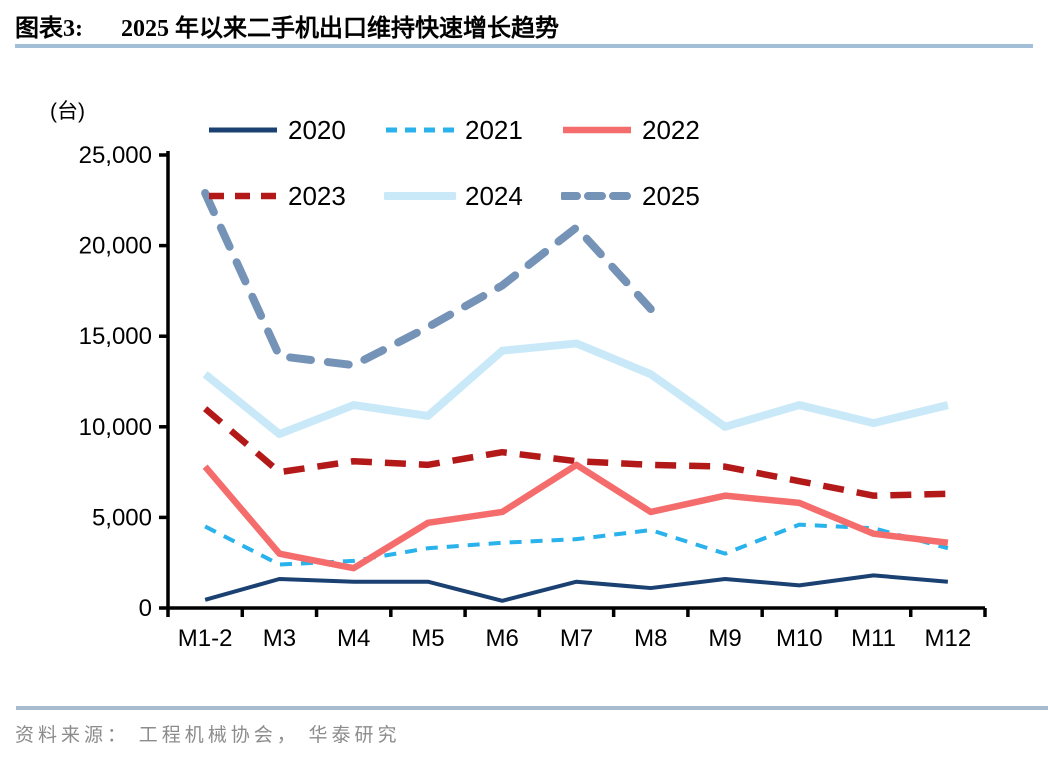  Describe the element at coordinates (145, 608) in the screenshot. I see `y-tick-label: 0` at that location.